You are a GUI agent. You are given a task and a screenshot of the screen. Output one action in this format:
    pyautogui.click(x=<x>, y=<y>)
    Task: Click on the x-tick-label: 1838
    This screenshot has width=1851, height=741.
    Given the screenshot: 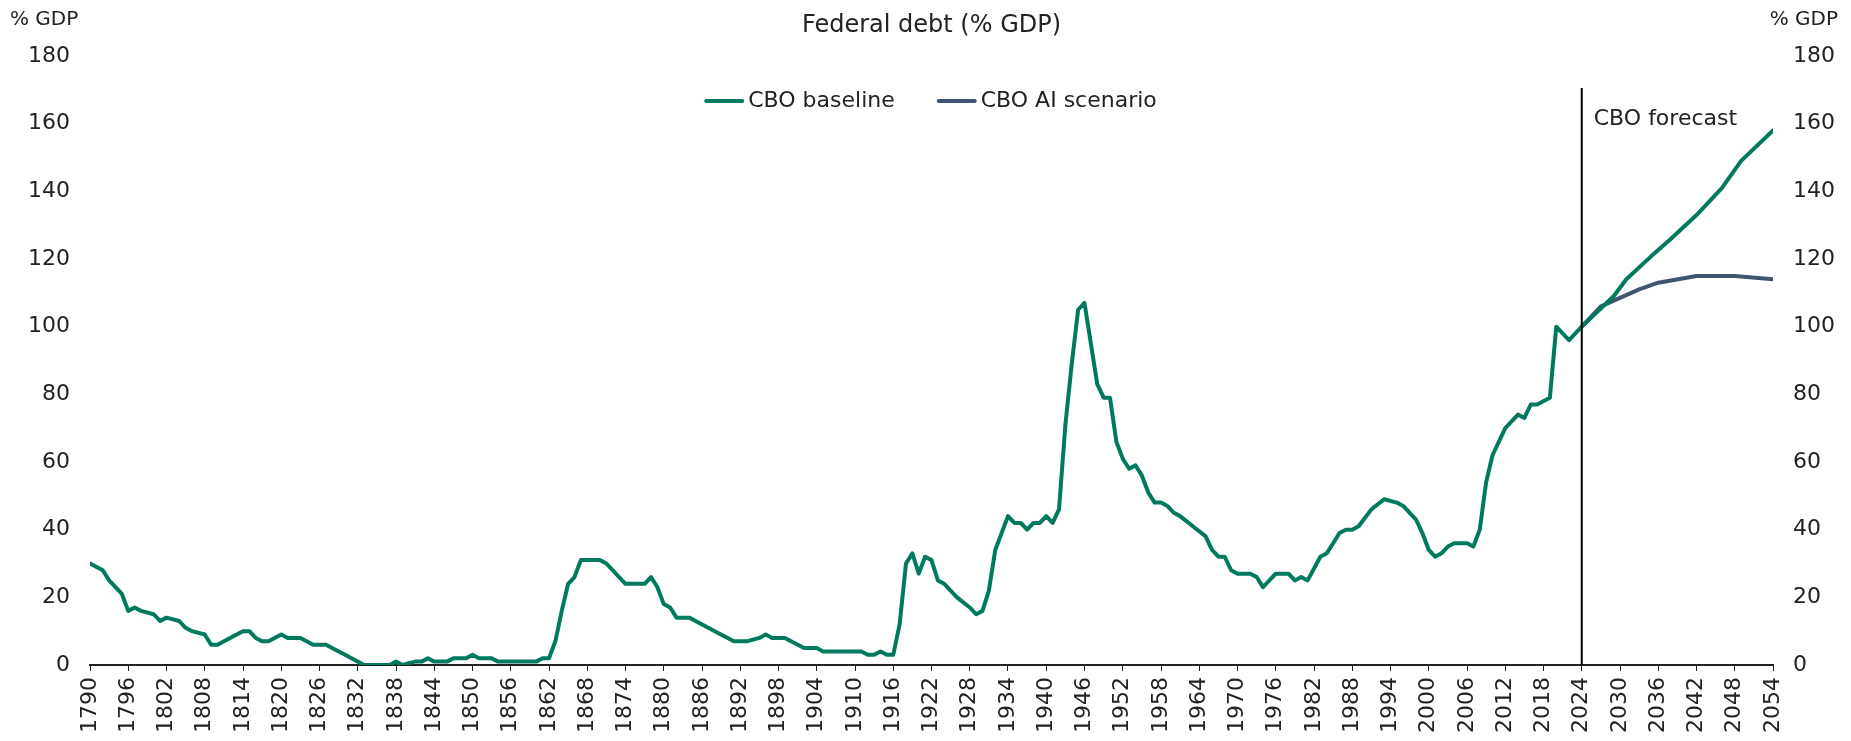 What is the action you would take?
    pyautogui.click(x=394, y=705)
    